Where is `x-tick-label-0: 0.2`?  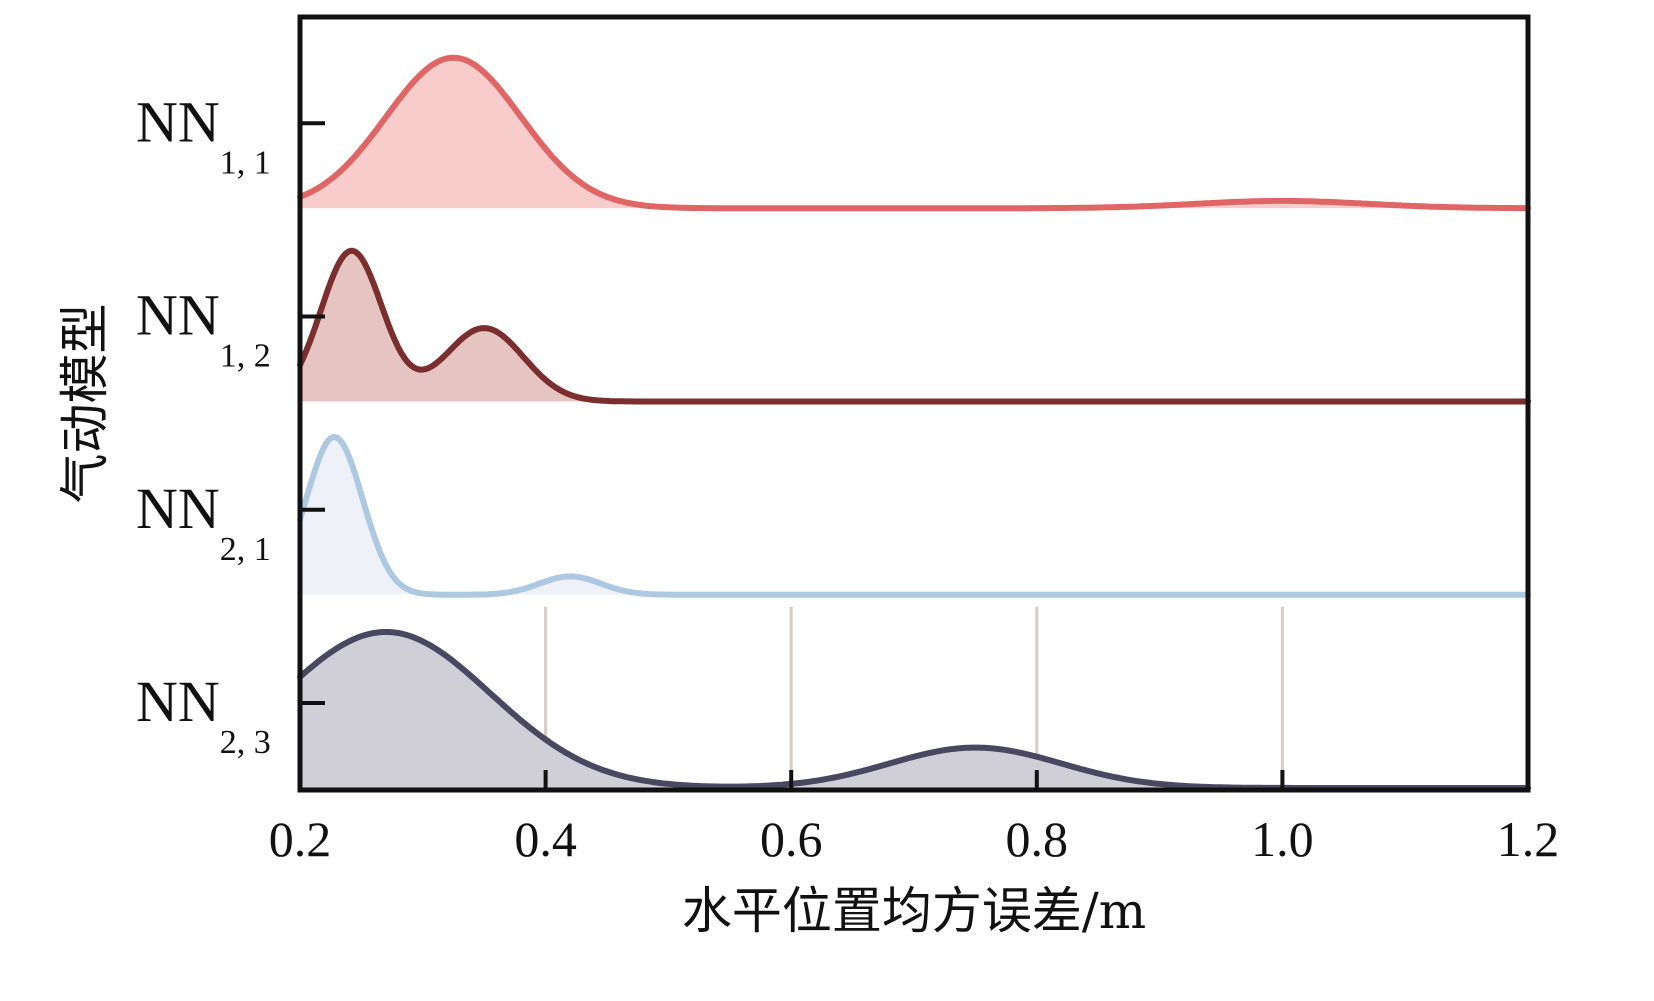
x-tick-label-0: 0.2 is located at coordinates (300, 839).